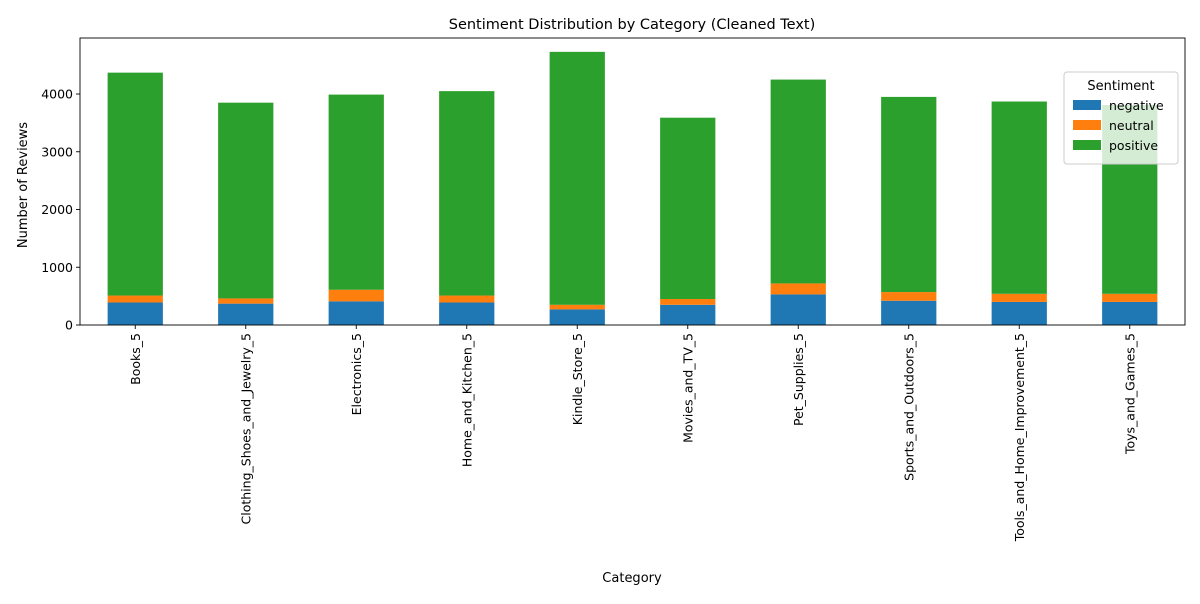 This screenshot has width=1200, height=604. I want to click on x-tick-label-6: Pet_Supplies_5, so click(798, 379).